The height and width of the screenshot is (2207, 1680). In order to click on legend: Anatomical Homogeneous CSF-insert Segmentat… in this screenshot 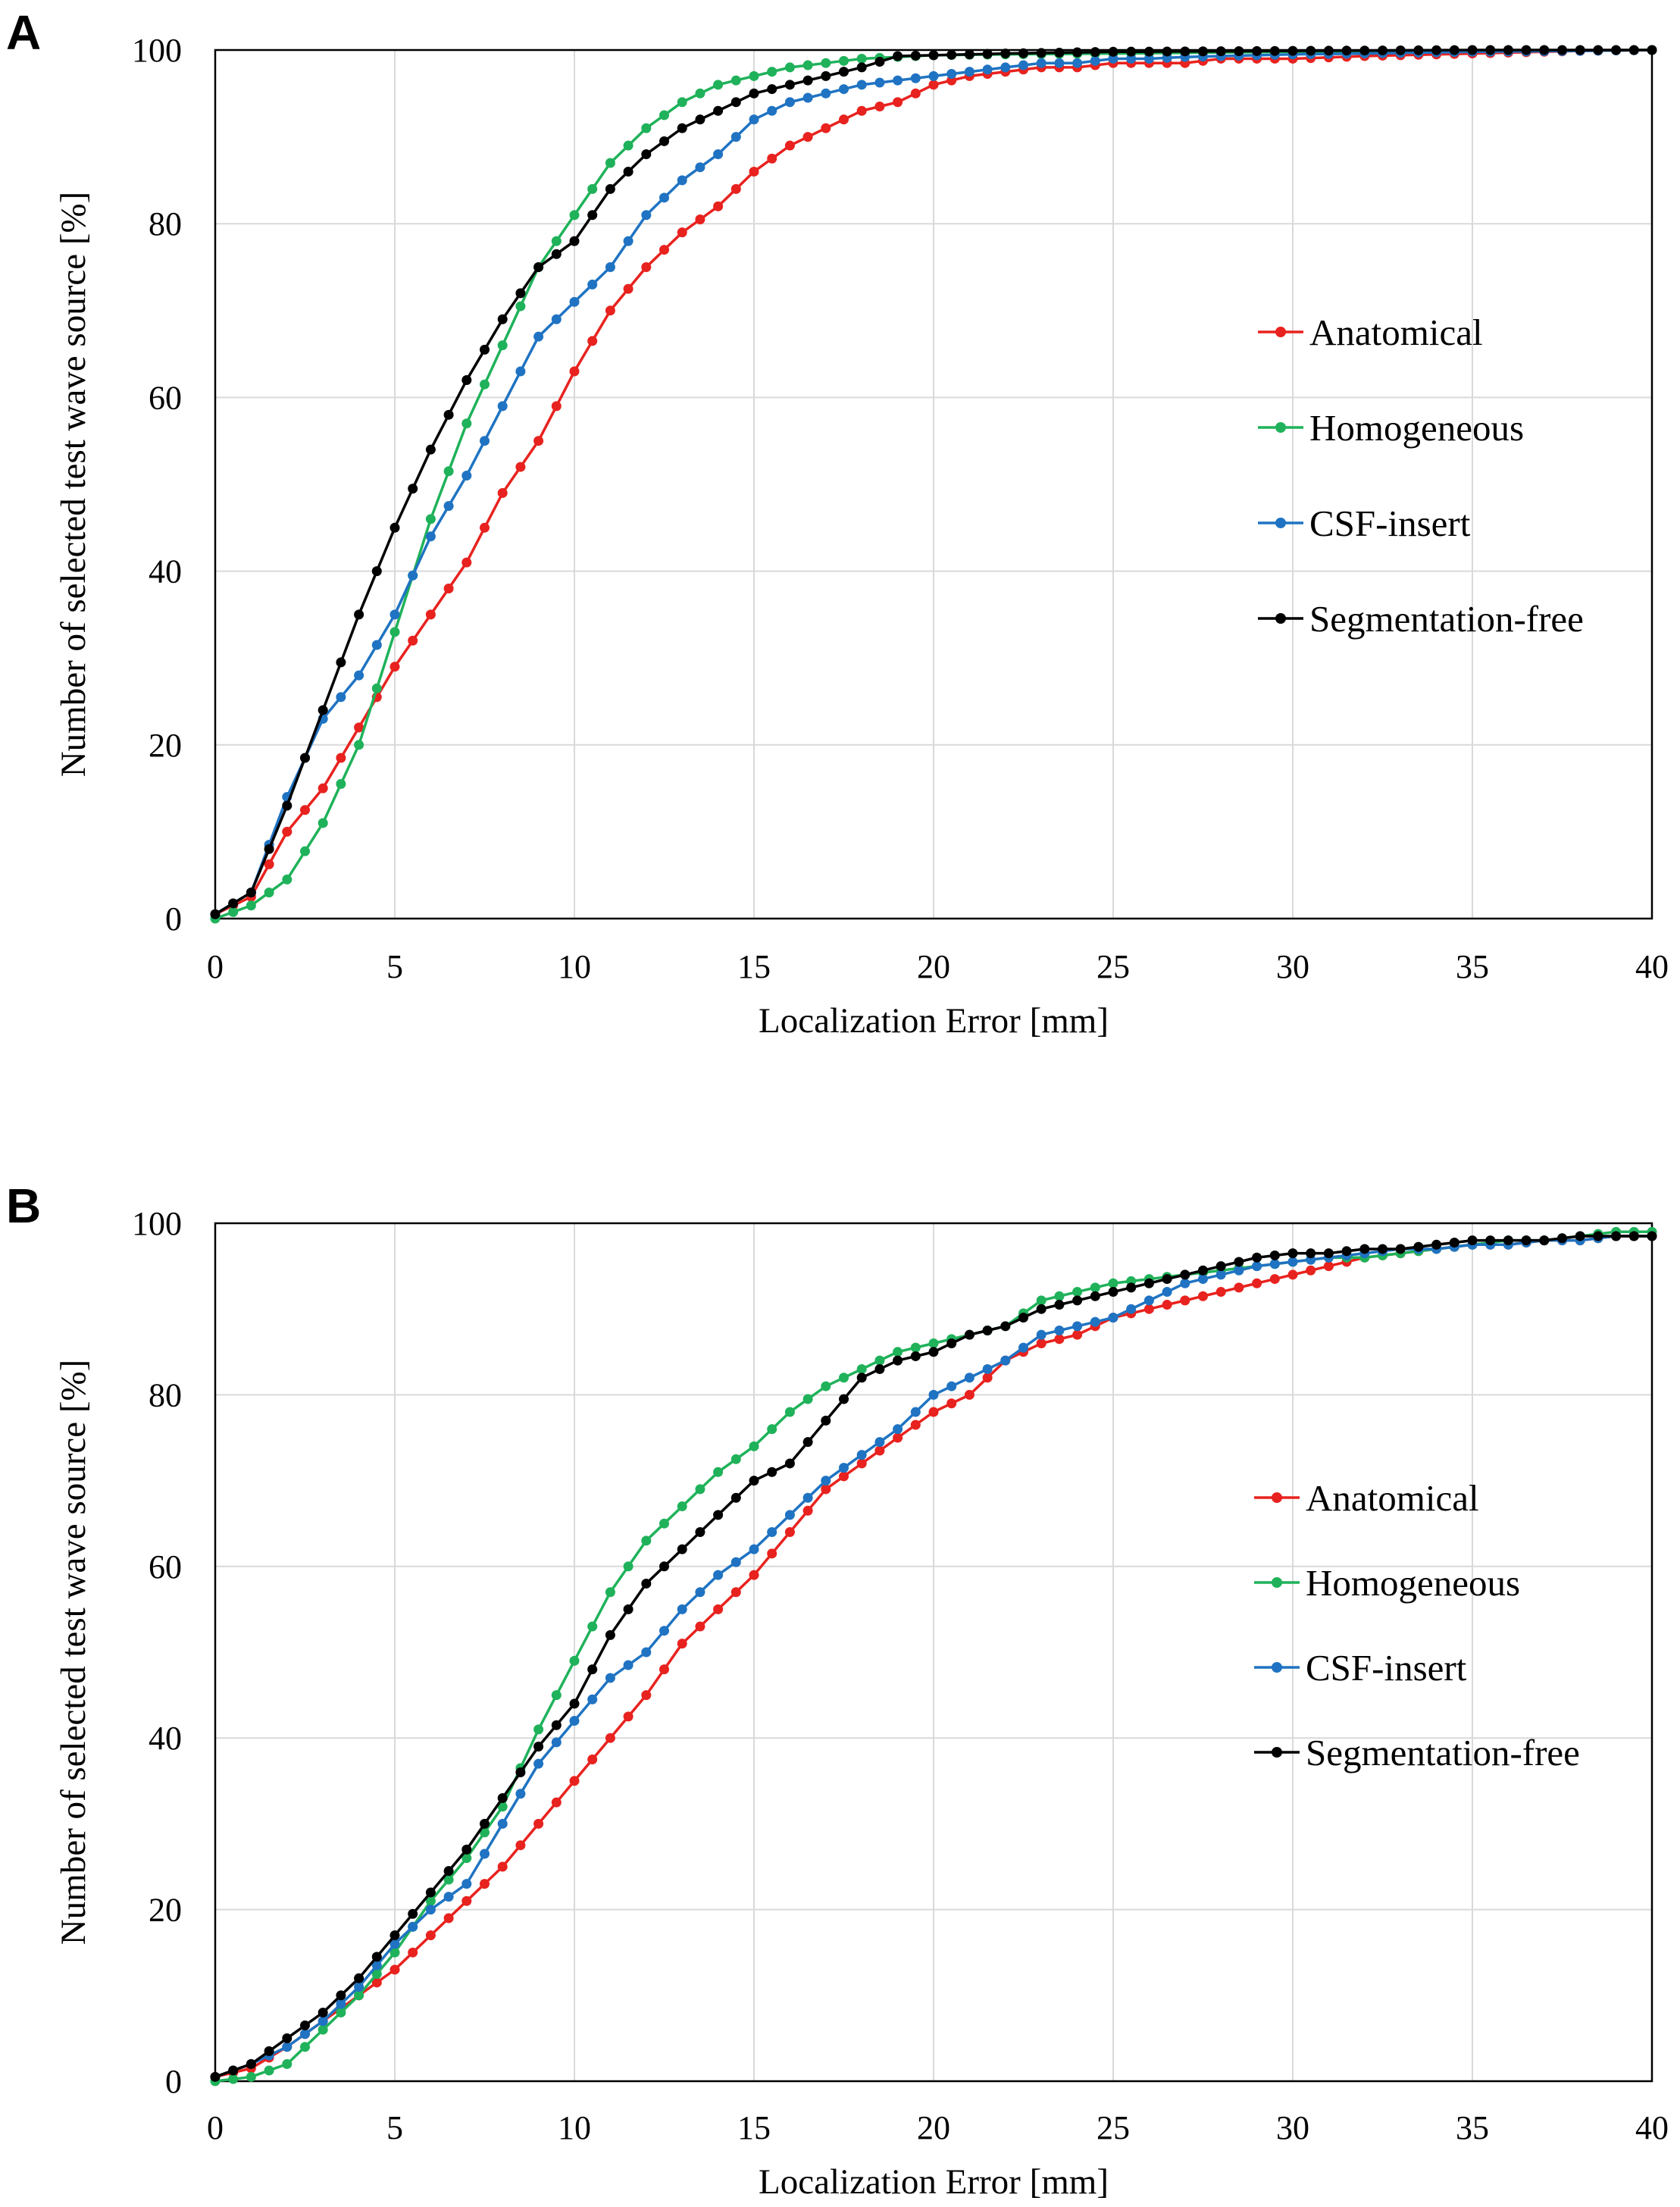, I will do `click(1421, 475)`.